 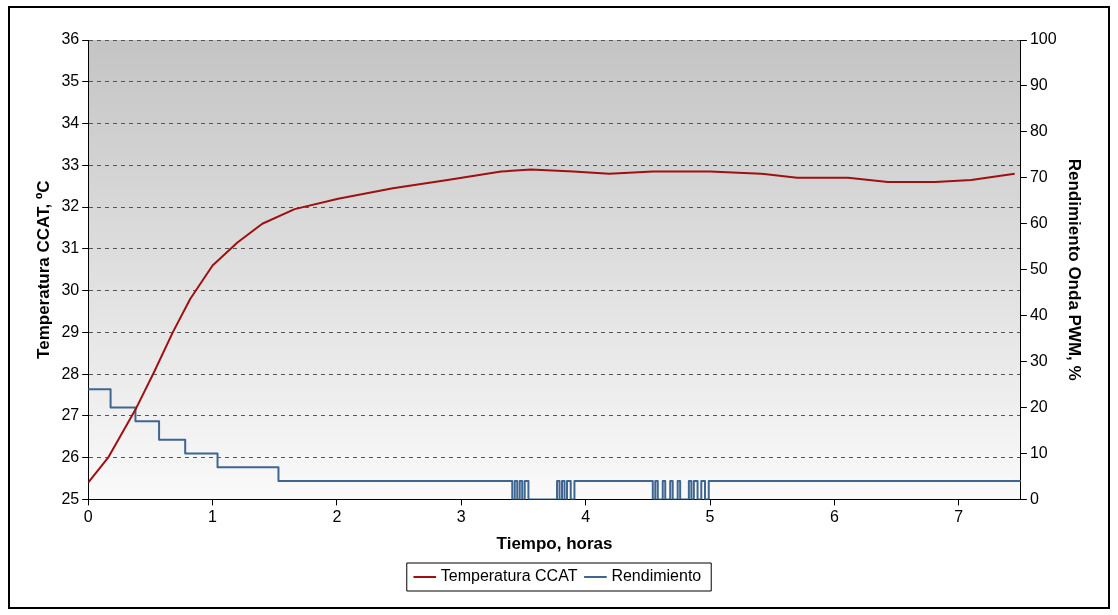 I want to click on y-tick-label: 35, so click(x=70, y=81).